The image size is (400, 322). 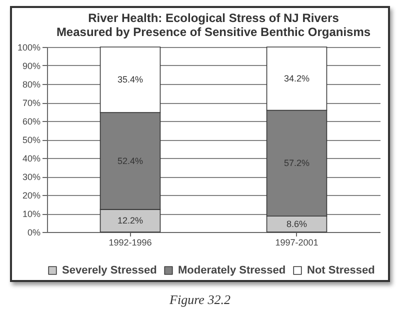 What do you see at coordinates (31, 214) in the screenshot?
I see `y-tick-label: 10%` at bounding box center [31, 214].